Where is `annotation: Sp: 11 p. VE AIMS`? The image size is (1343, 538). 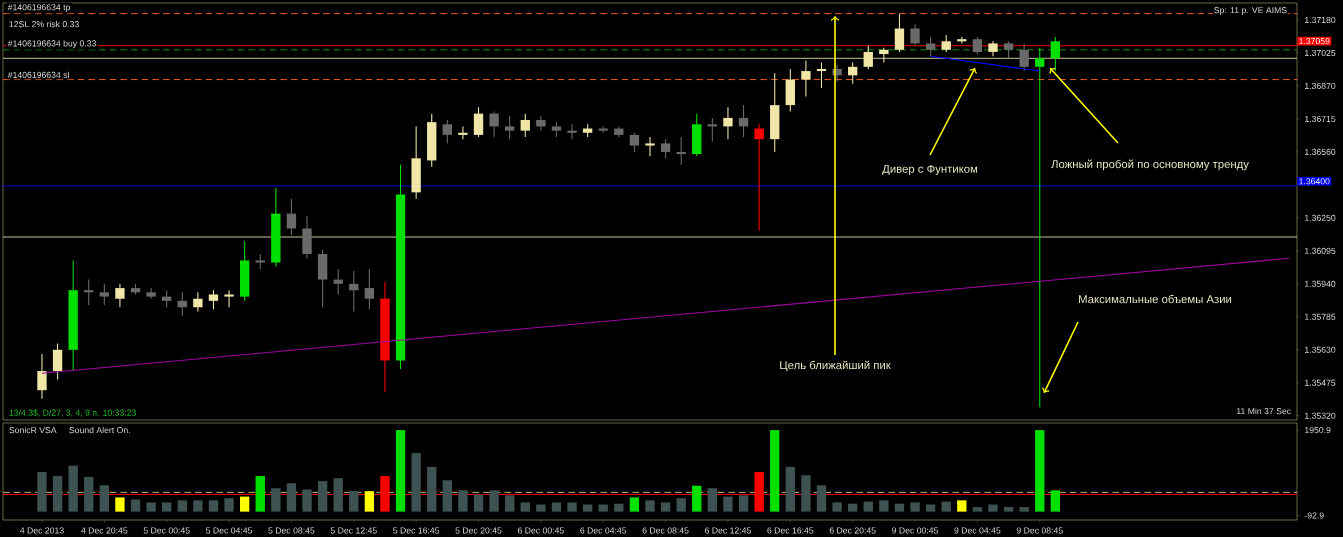
annotation: Sp: 11 p. VE AIMS is located at coordinates (1250, 11).